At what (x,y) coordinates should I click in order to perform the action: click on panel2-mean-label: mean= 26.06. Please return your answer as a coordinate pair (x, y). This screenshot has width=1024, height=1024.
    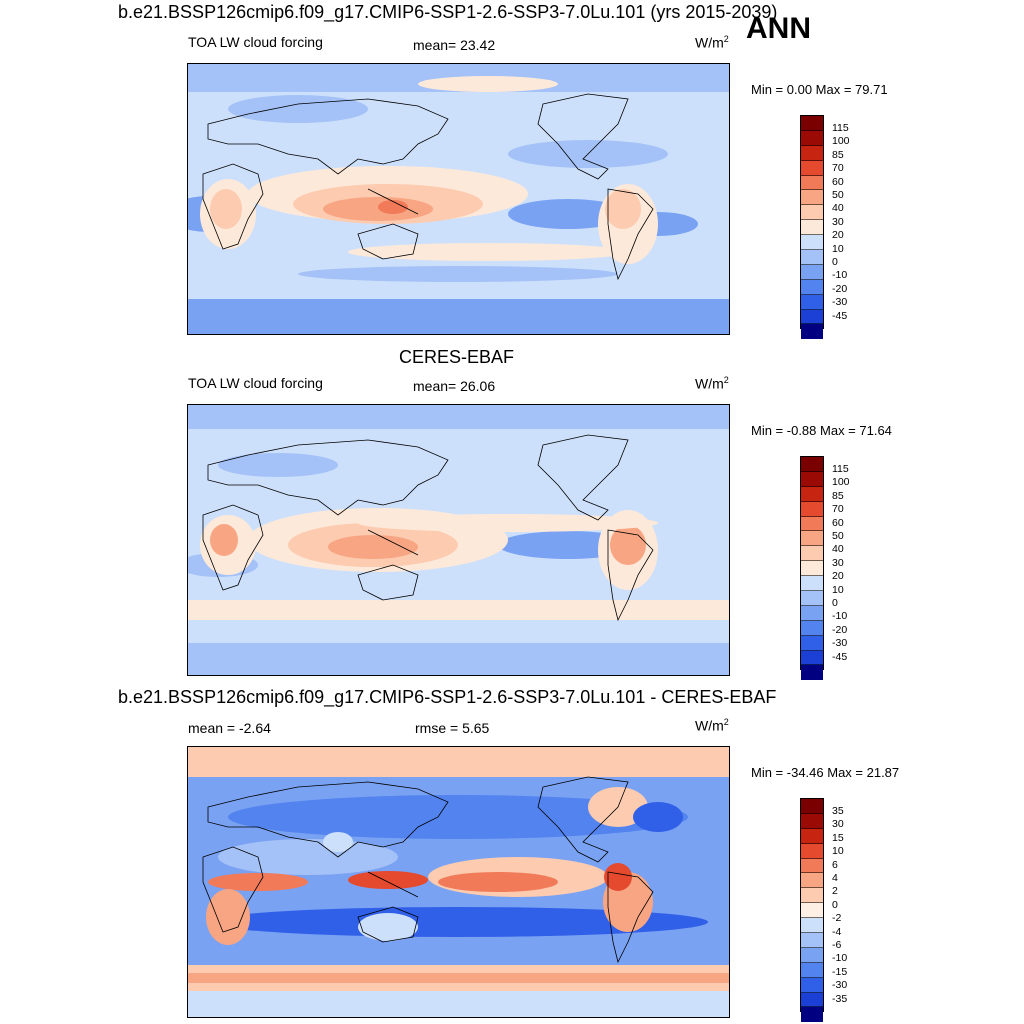
    Looking at the image, I should click on (454, 386).